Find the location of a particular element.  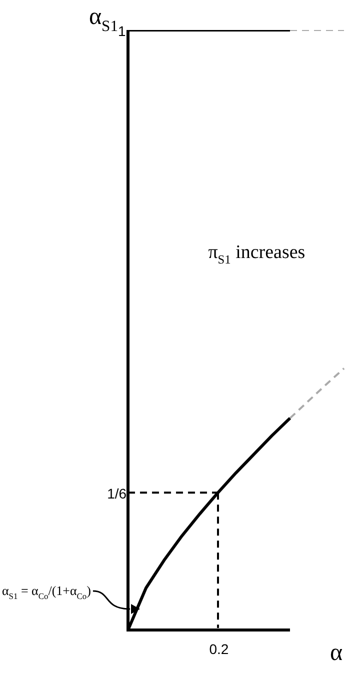

text: 0.2 is located at coordinates (219, 649).